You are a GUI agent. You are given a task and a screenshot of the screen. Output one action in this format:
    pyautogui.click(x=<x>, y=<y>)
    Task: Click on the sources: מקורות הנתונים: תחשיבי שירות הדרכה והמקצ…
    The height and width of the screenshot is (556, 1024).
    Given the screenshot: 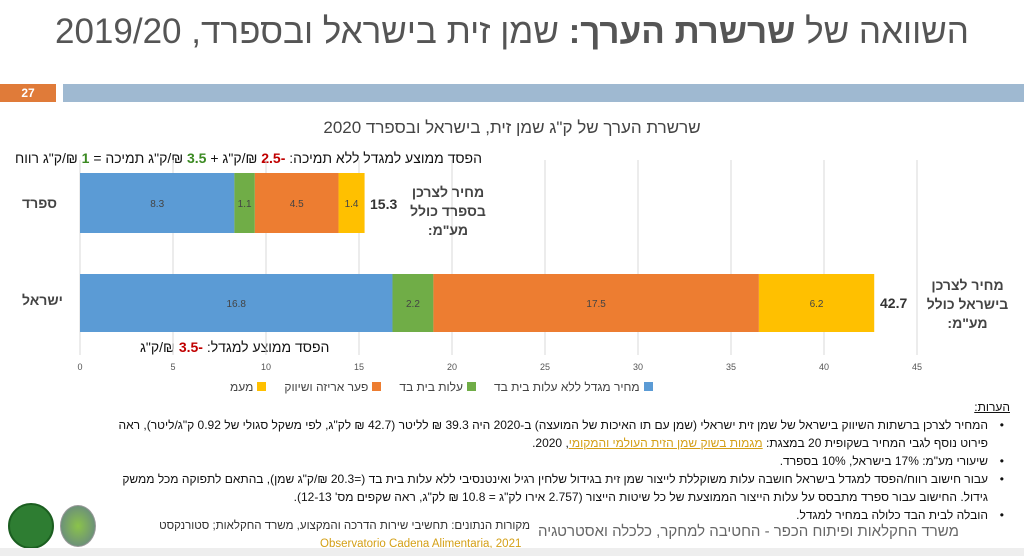 What is the action you would take?
    pyautogui.click(x=344, y=535)
    